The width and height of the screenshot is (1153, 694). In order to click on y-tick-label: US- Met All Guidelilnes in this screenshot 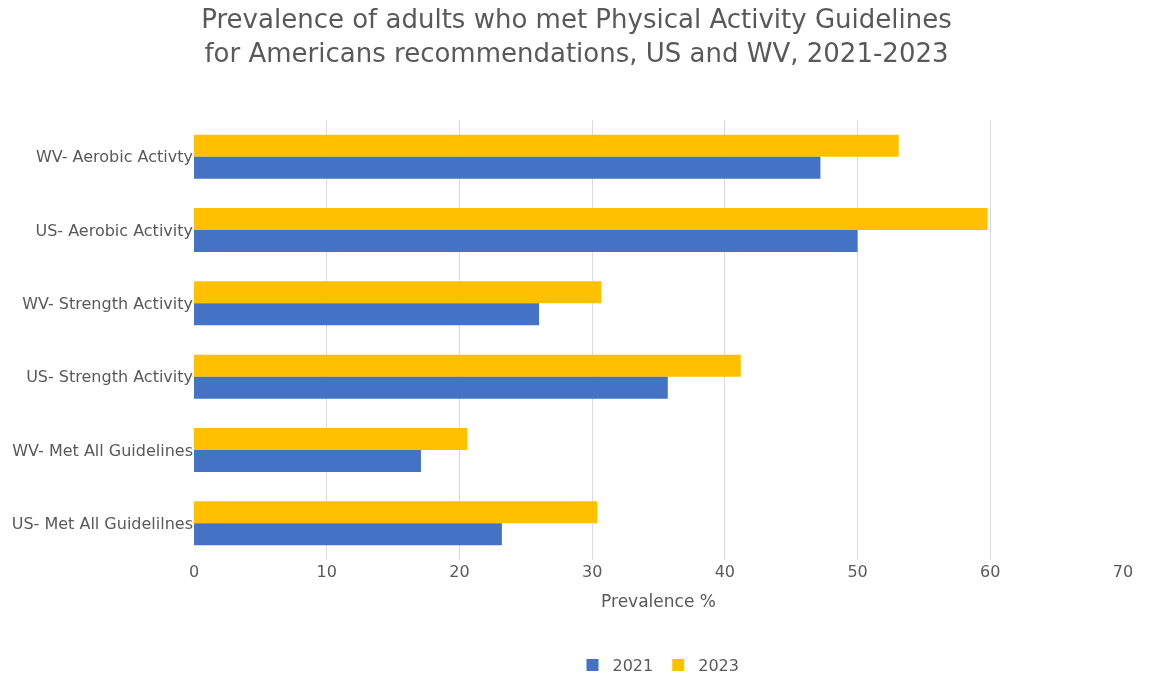, I will do `click(102, 523)`.